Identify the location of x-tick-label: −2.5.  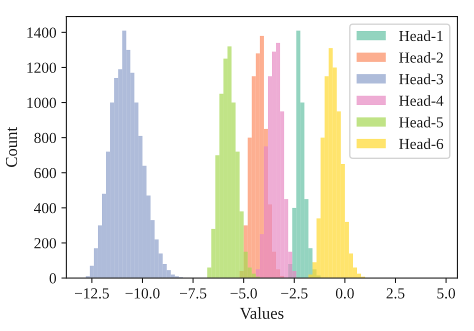
(294, 293).